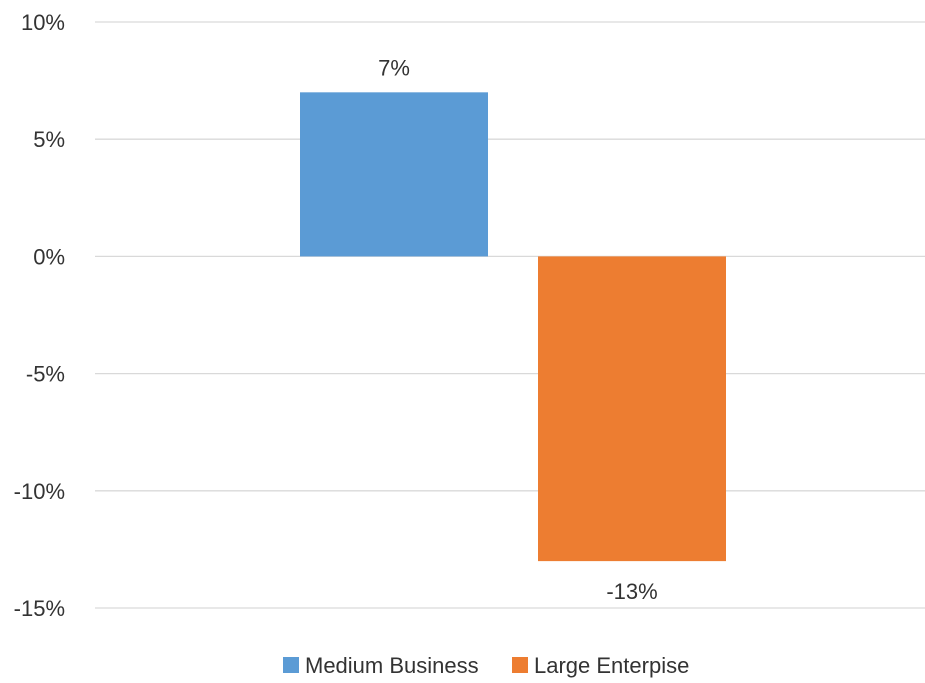  What do you see at coordinates (39, 491) in the screenshot?
I see `y-tick-label: -10%` at bounding box center [39, 491].